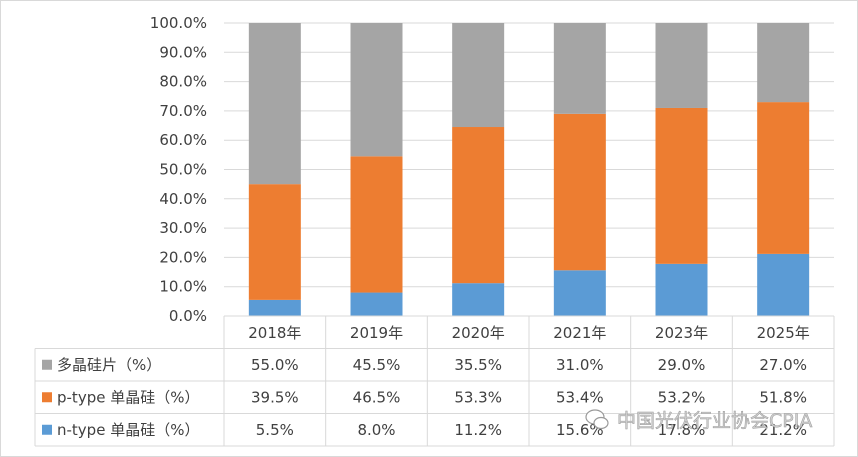 The width and height of the screenshot is (858, 457). Describe the element at coordinates (478, 397) in the screenshot. I see `data-label: 53.3%` at that location.